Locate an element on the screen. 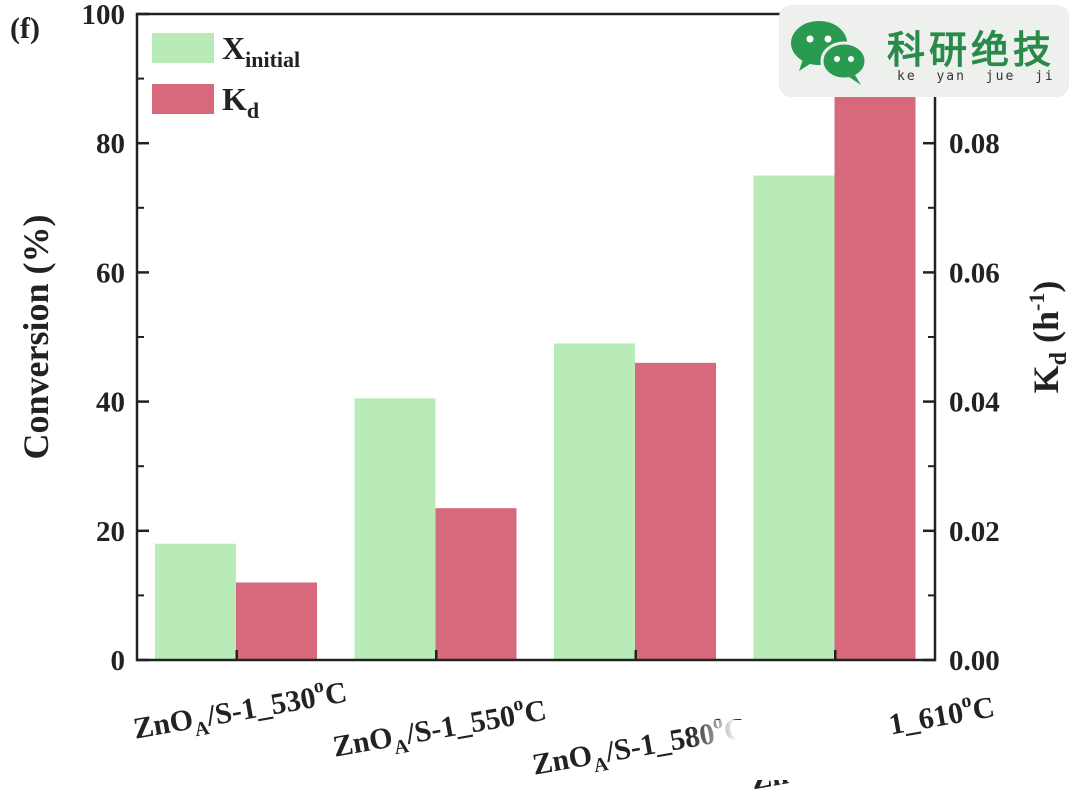 This screenshot has width=1080, height=804. right-tick-label: 0.04 is located at coordinates (974, 403).